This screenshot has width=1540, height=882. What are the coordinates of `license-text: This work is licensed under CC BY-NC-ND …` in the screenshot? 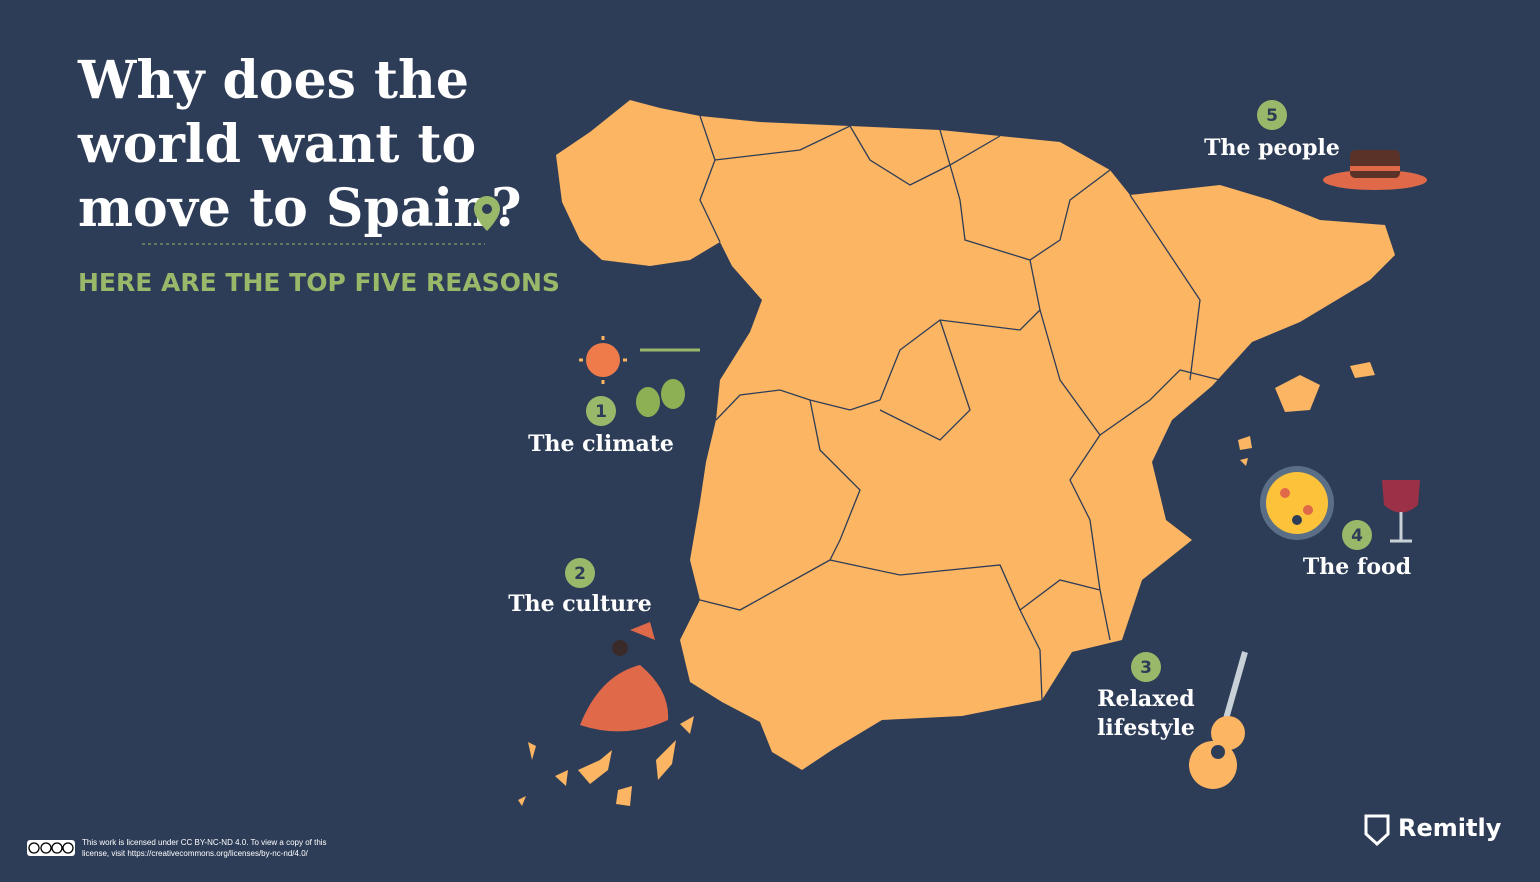 It's located at (204, 842).